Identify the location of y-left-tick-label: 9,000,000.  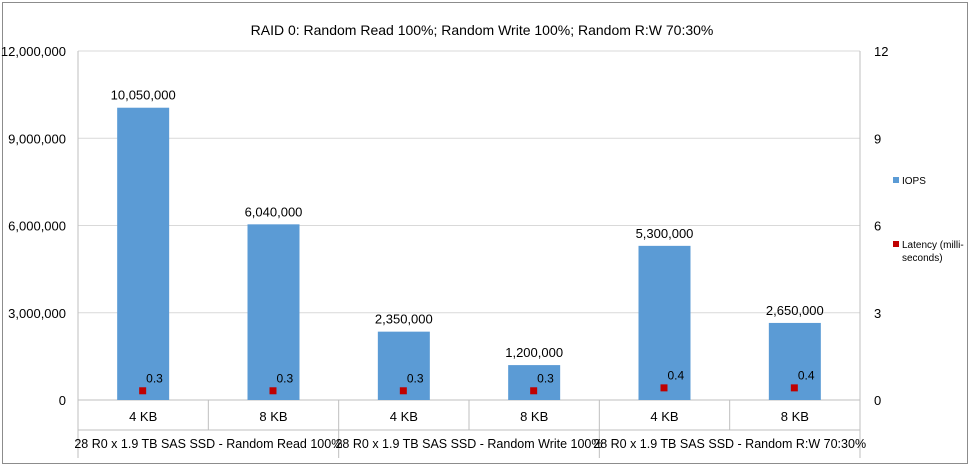
(37, 138).